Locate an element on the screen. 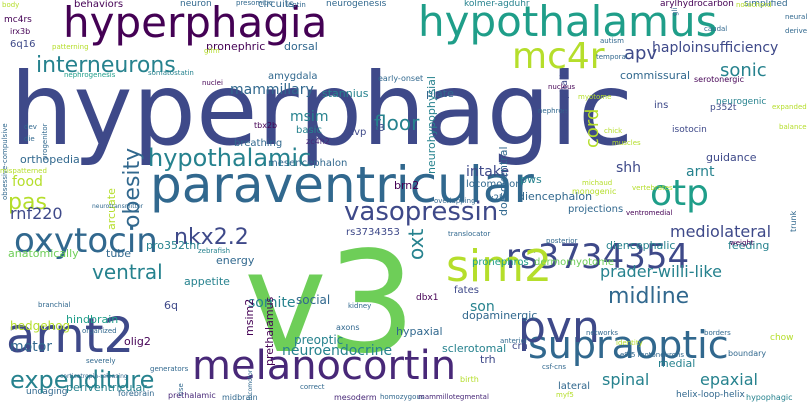 The width and height of the screenshot is (808, 404). word-tube: tube is located at coordinates (119, 253).